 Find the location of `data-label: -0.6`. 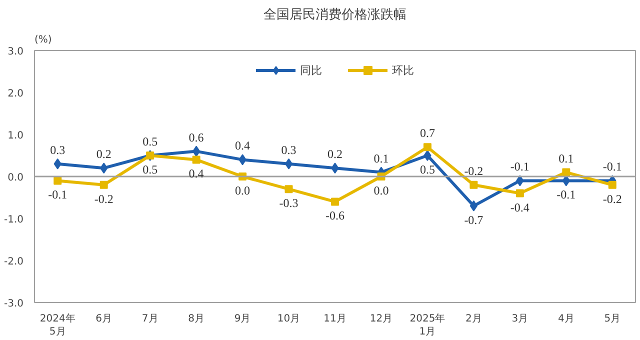

data-label: -0.6 is located at coordinates (335, 215).